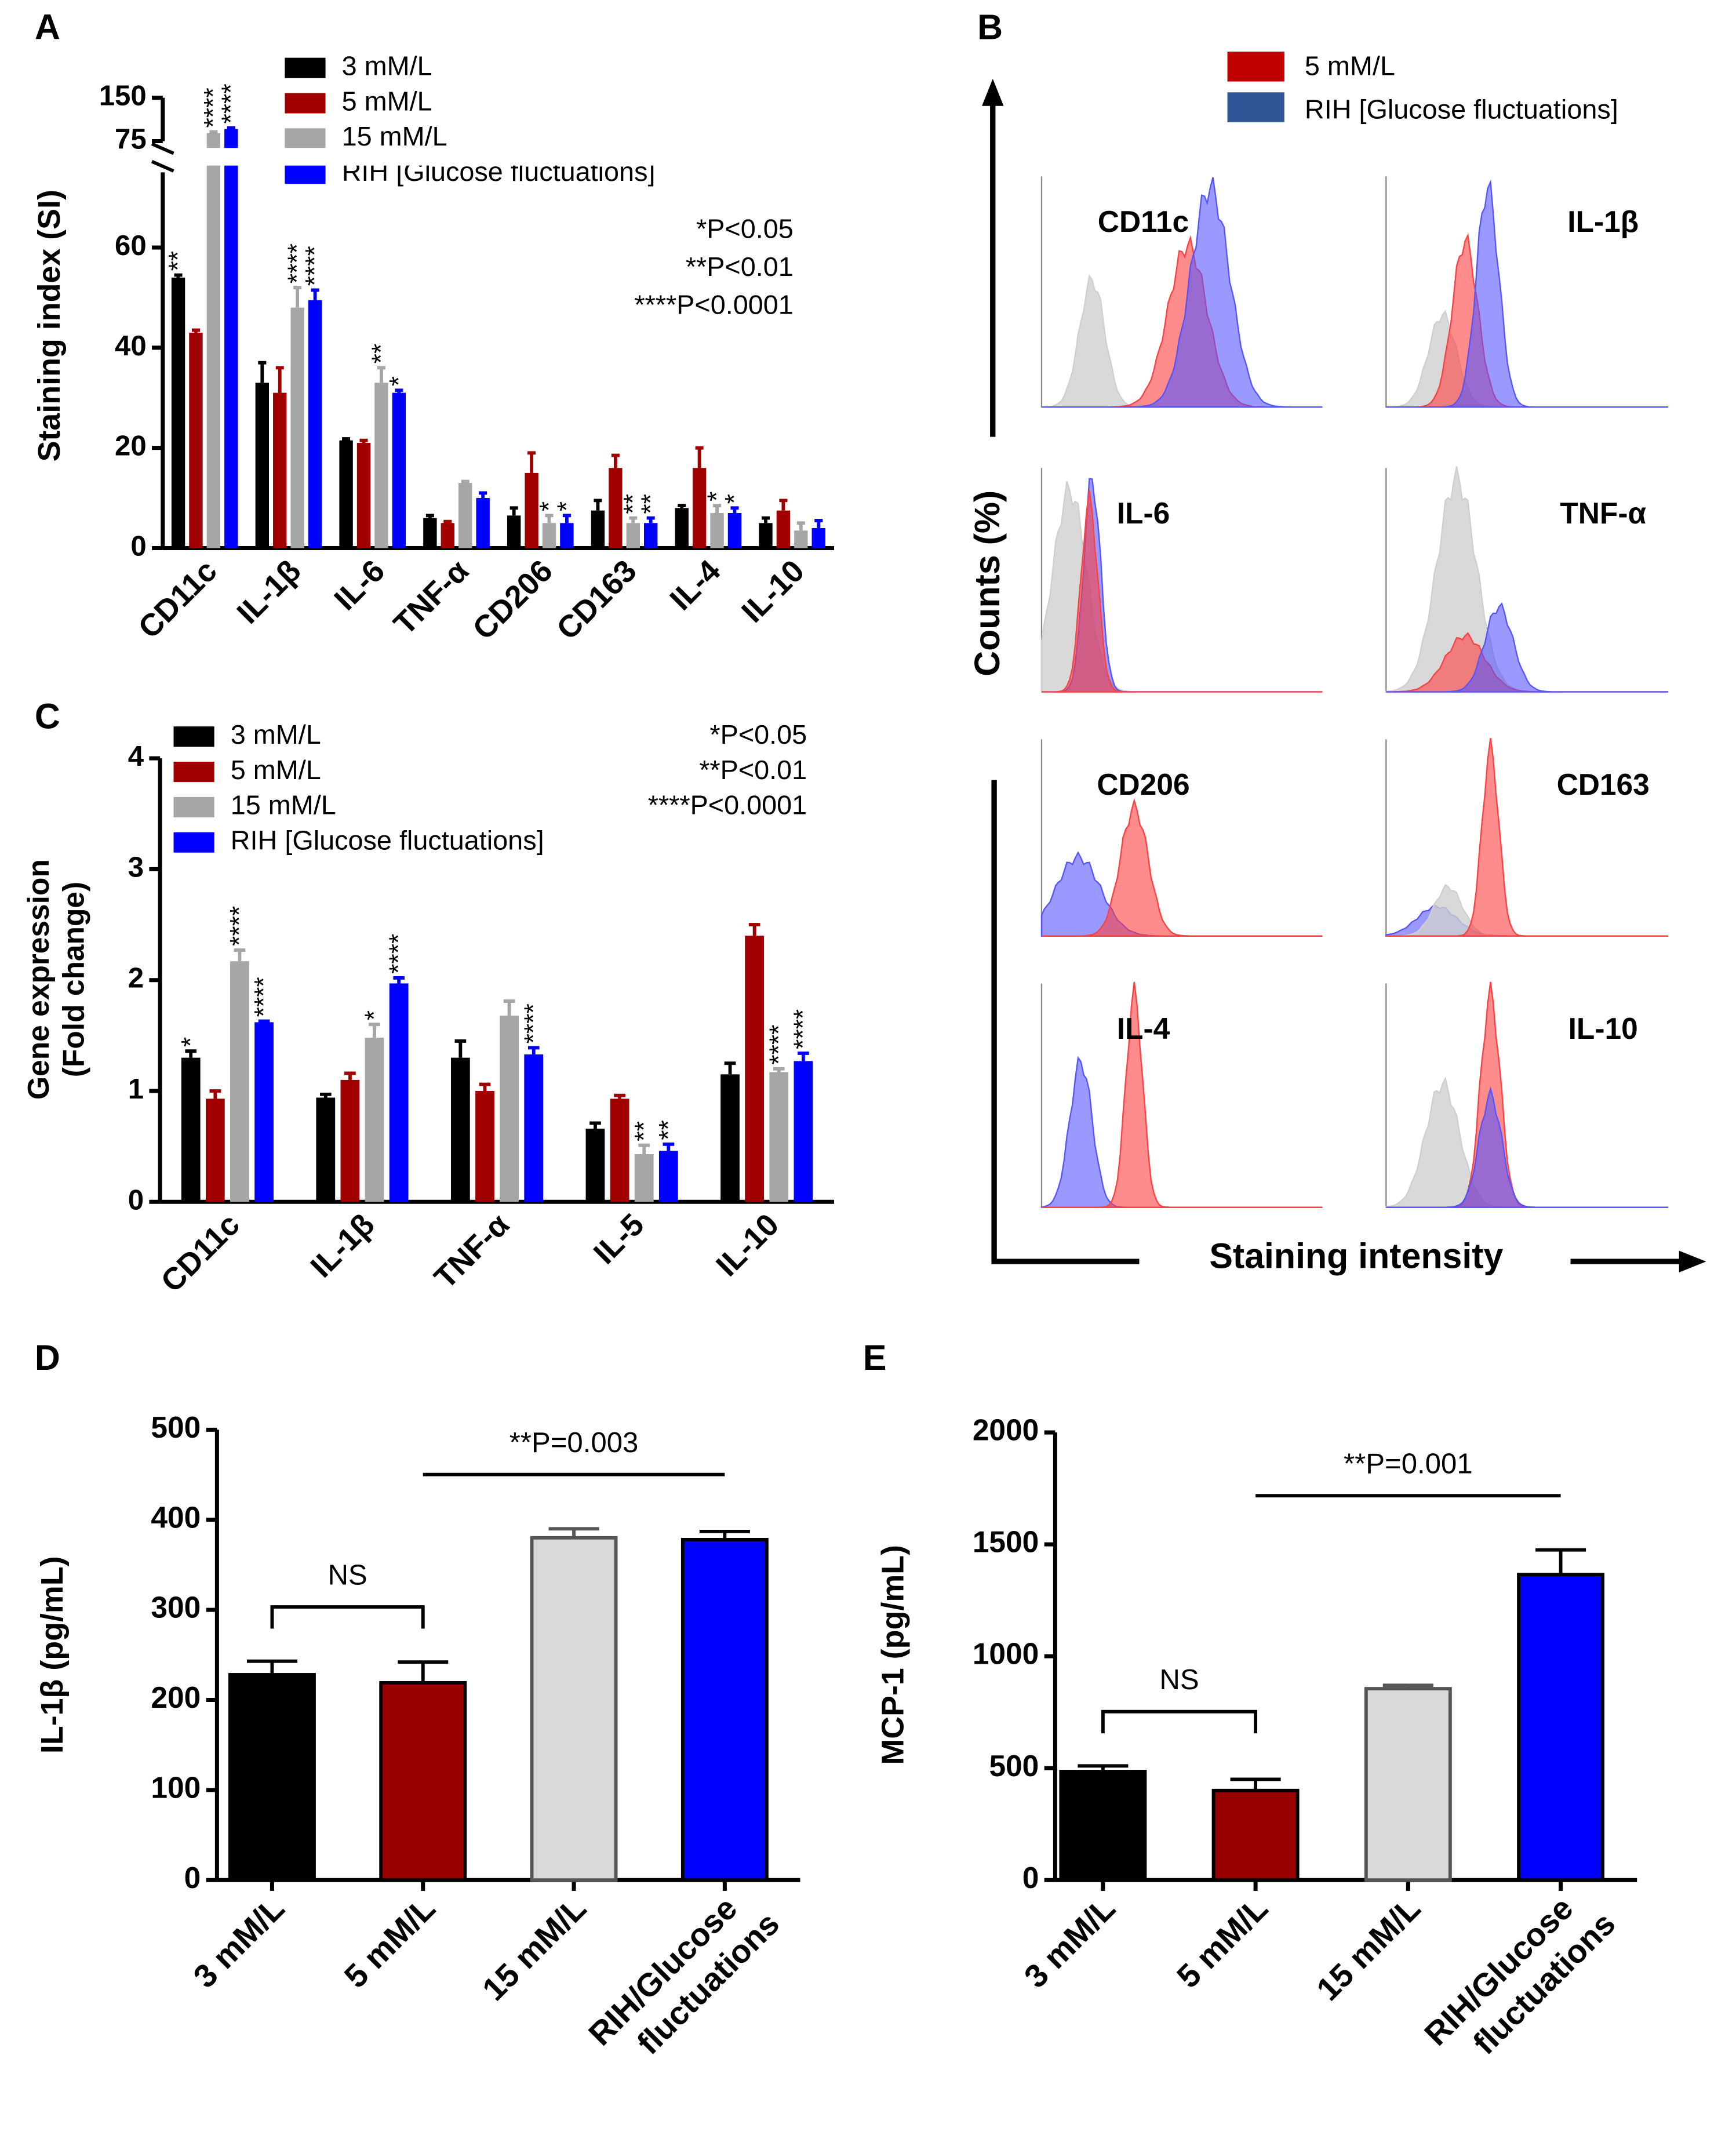  I want to click on y-tick-label: 60, so click(131, 246).